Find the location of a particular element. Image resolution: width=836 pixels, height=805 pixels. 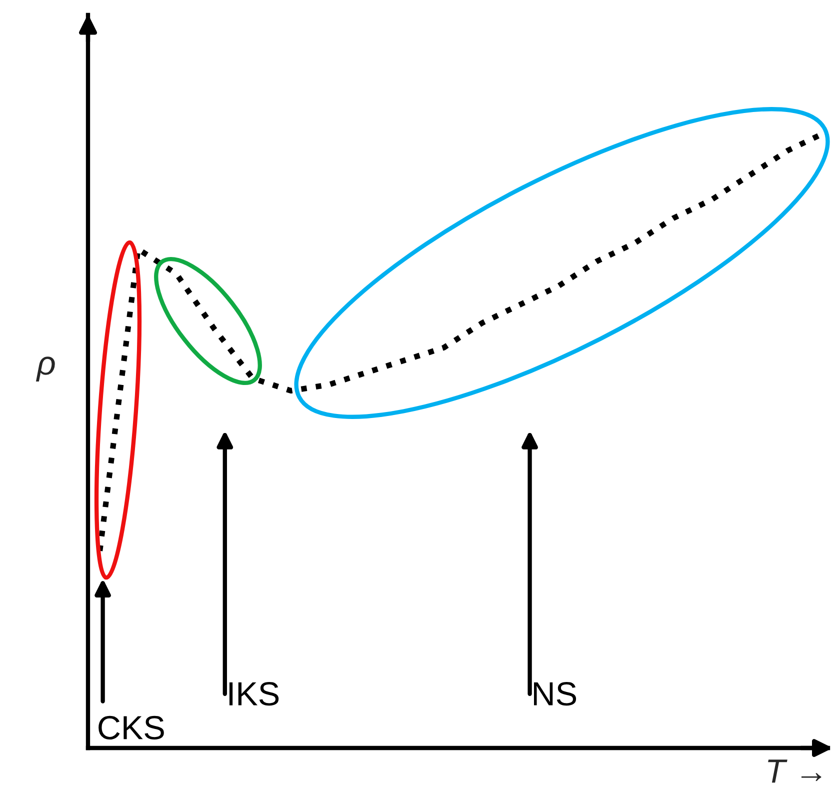

annotation: IKS is located at coordinates (254, 694).